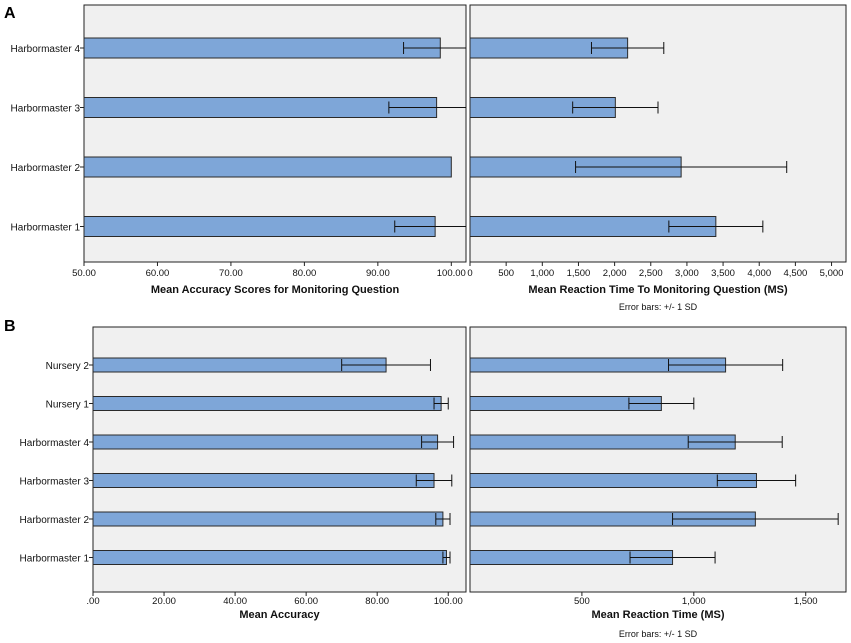 This screenshot has height=643, width=851. I want to click on x-tick-label: 4,000, so click(759, 273).